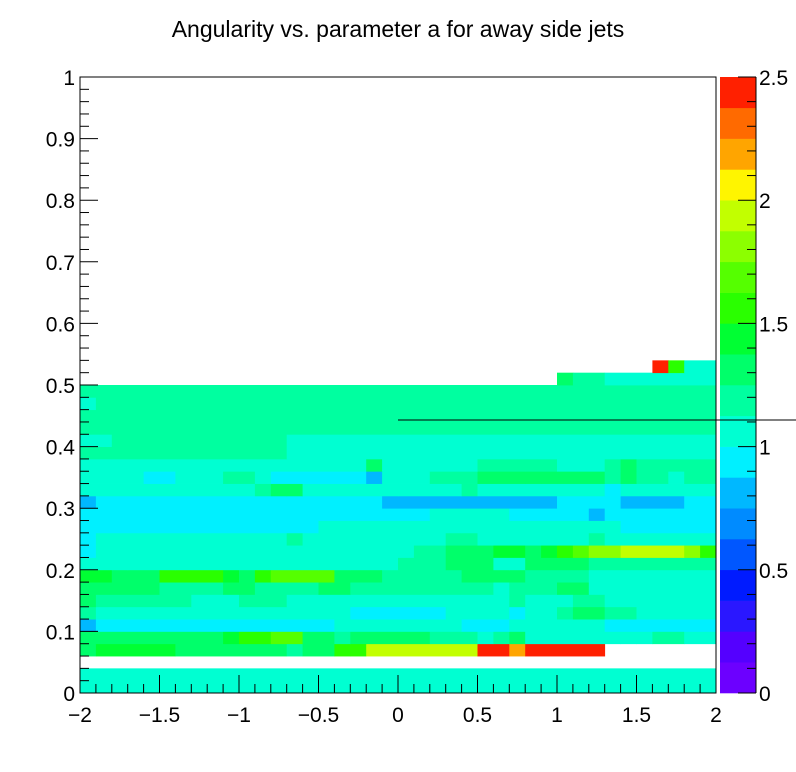  What do you see at coordinates (60, 263) in the screenshot?
I see `y-tick-label: 0.7` at bounding box center [60, 263].